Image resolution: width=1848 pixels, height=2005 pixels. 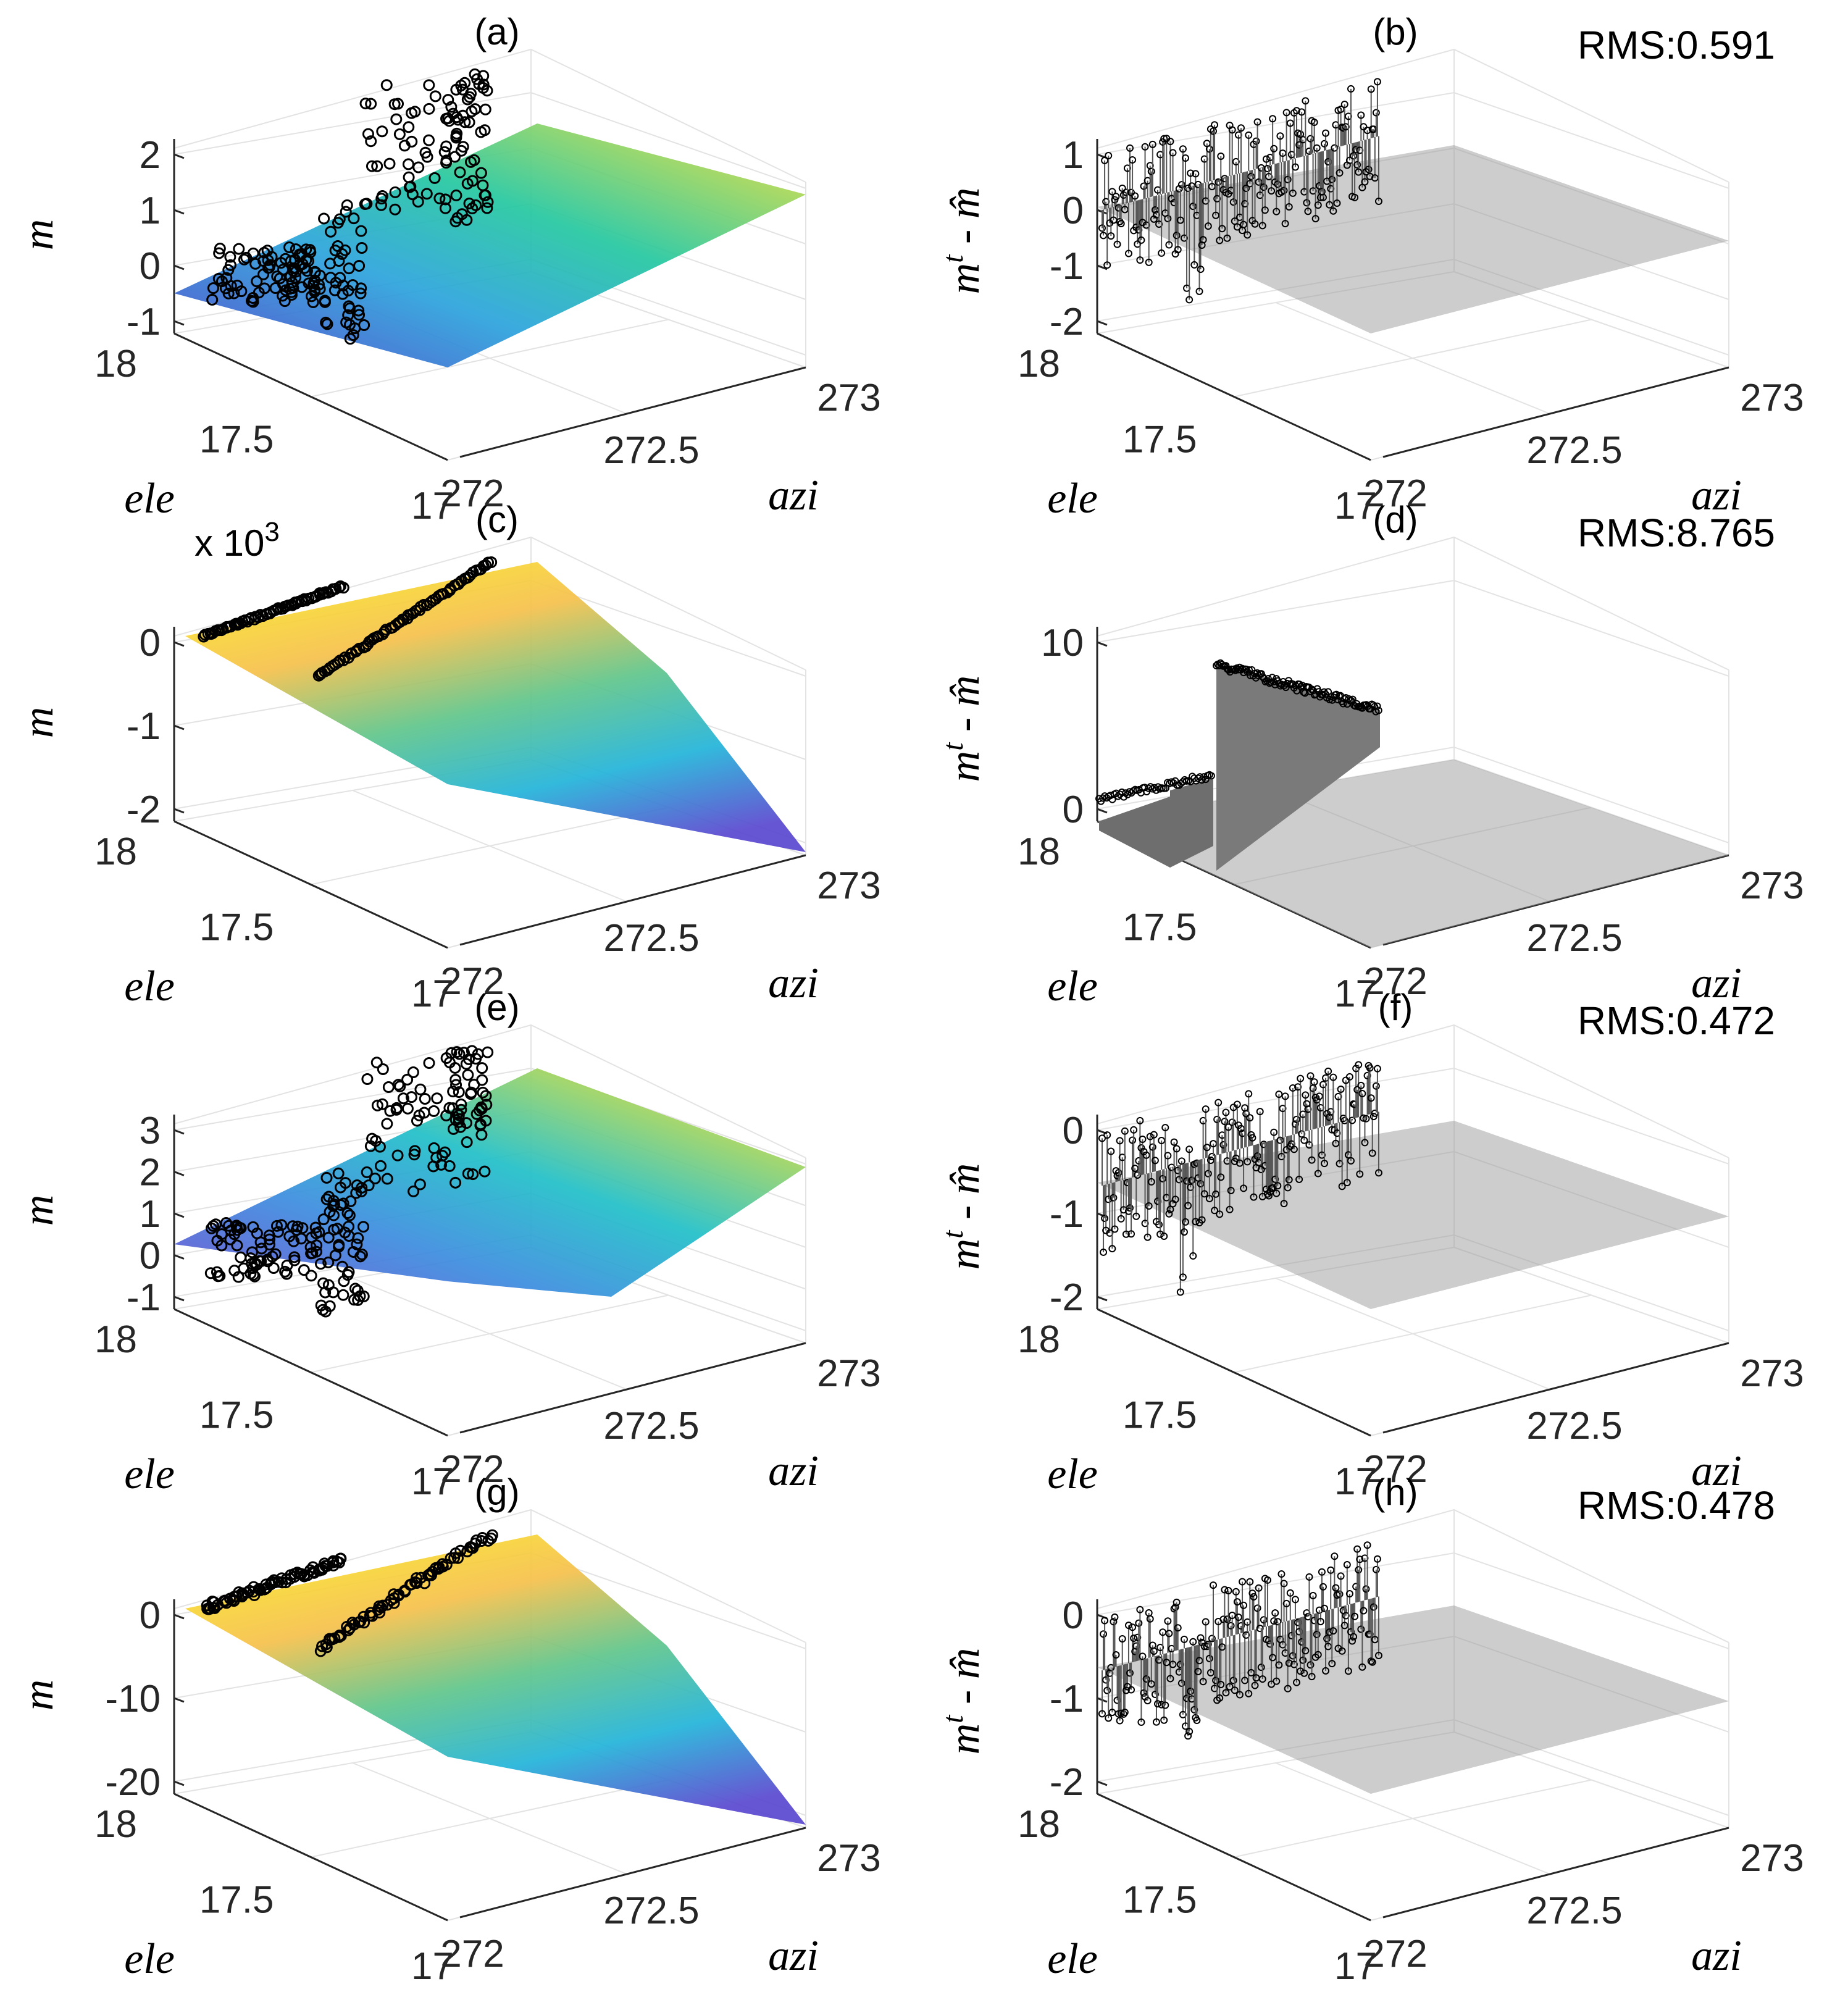 What do you see at coordinates (963, 1701) in the screenshot?
I see `svg-text: mt - m̂` at bounding box center [963, 1701].